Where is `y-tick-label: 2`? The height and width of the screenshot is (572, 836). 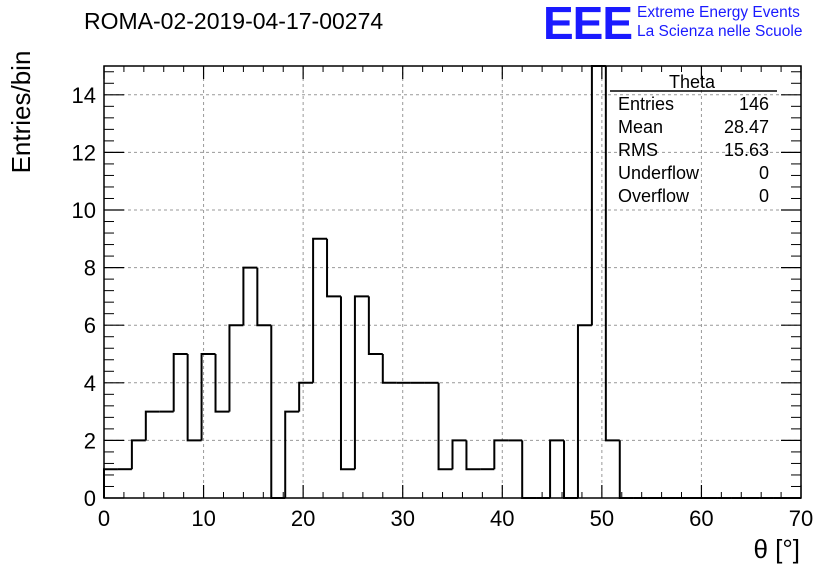 y-tick-label: 2 is located at coordinates (90, 440).